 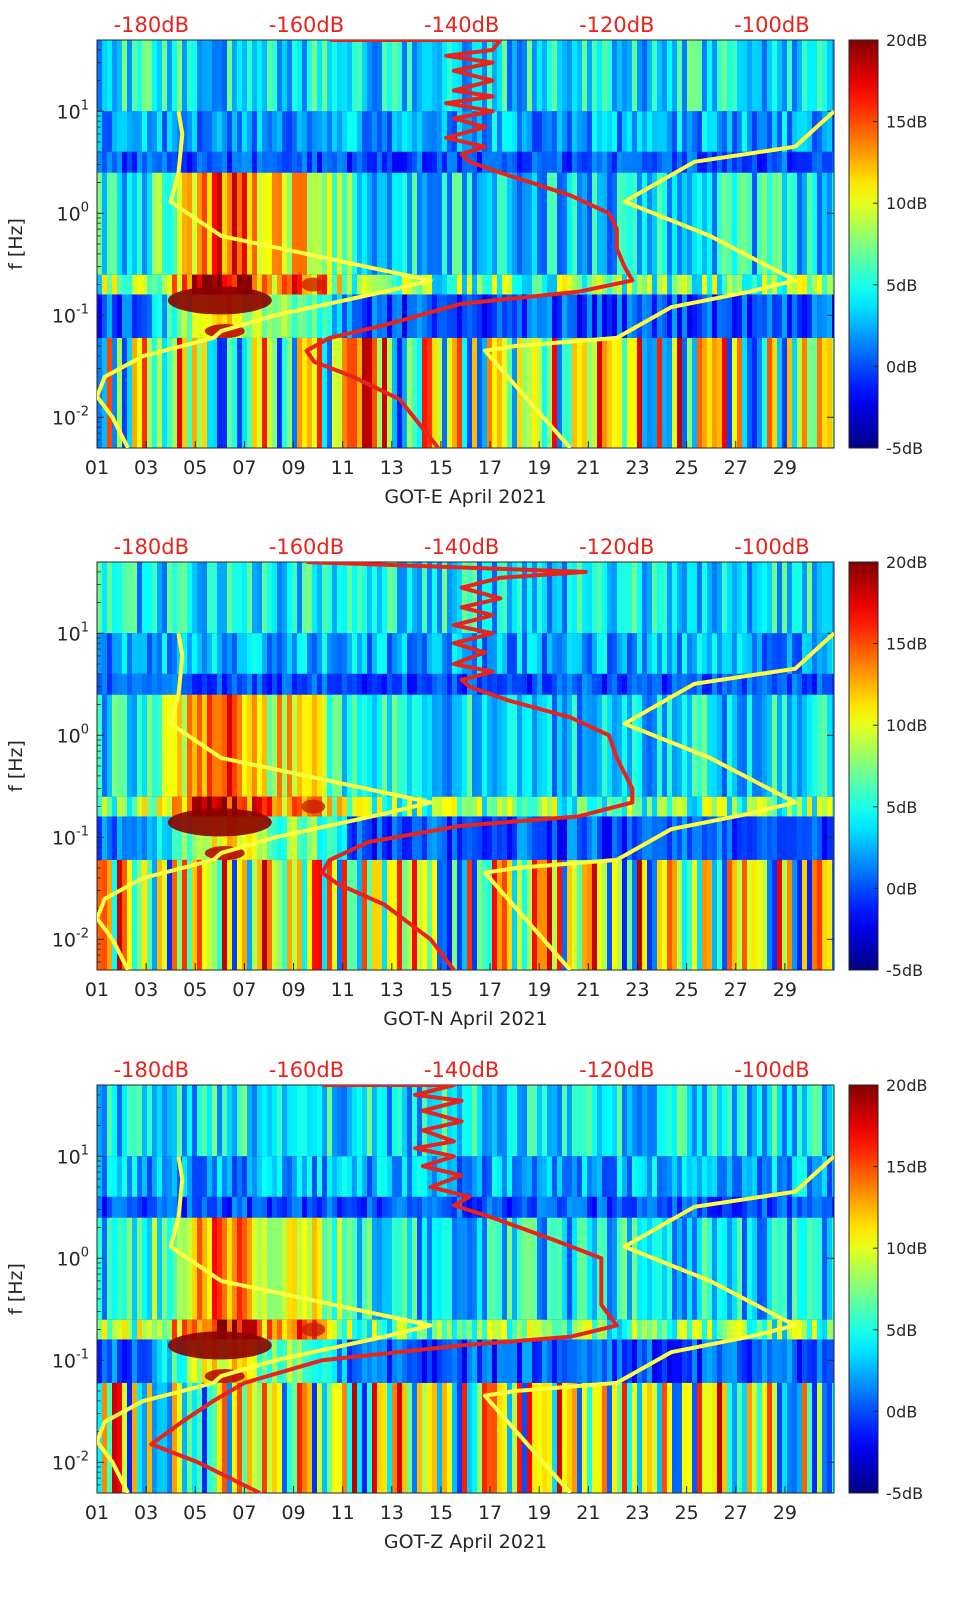 I want to click on x-axis-label: GOT-N April 2021, so click(x=465, y=1019).